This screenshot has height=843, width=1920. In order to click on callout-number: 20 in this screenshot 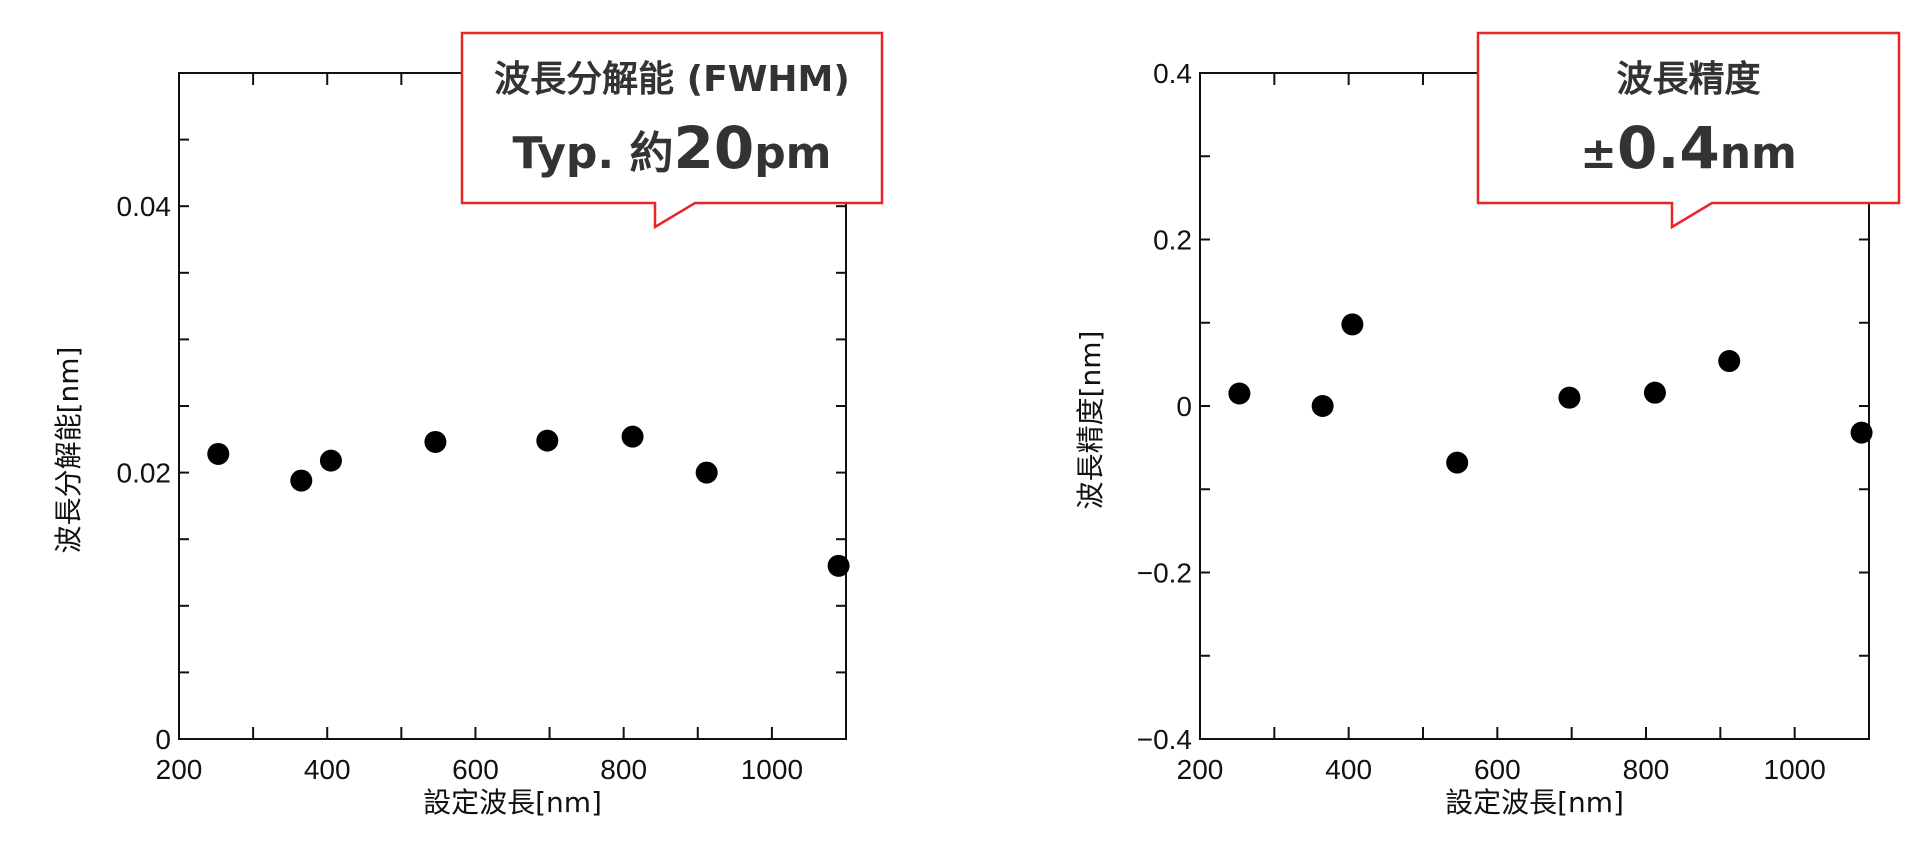, I will do `click(713, 148)`.